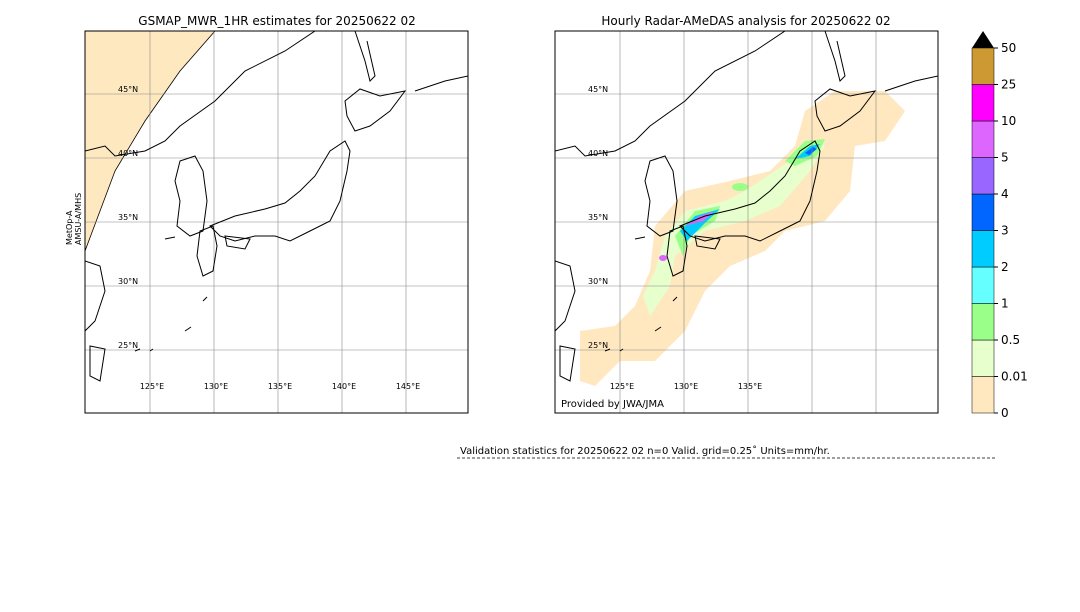  Describe the element at coordinates (1008, 85) in the screenshot. I see `colorbar-label: 25` at that location.